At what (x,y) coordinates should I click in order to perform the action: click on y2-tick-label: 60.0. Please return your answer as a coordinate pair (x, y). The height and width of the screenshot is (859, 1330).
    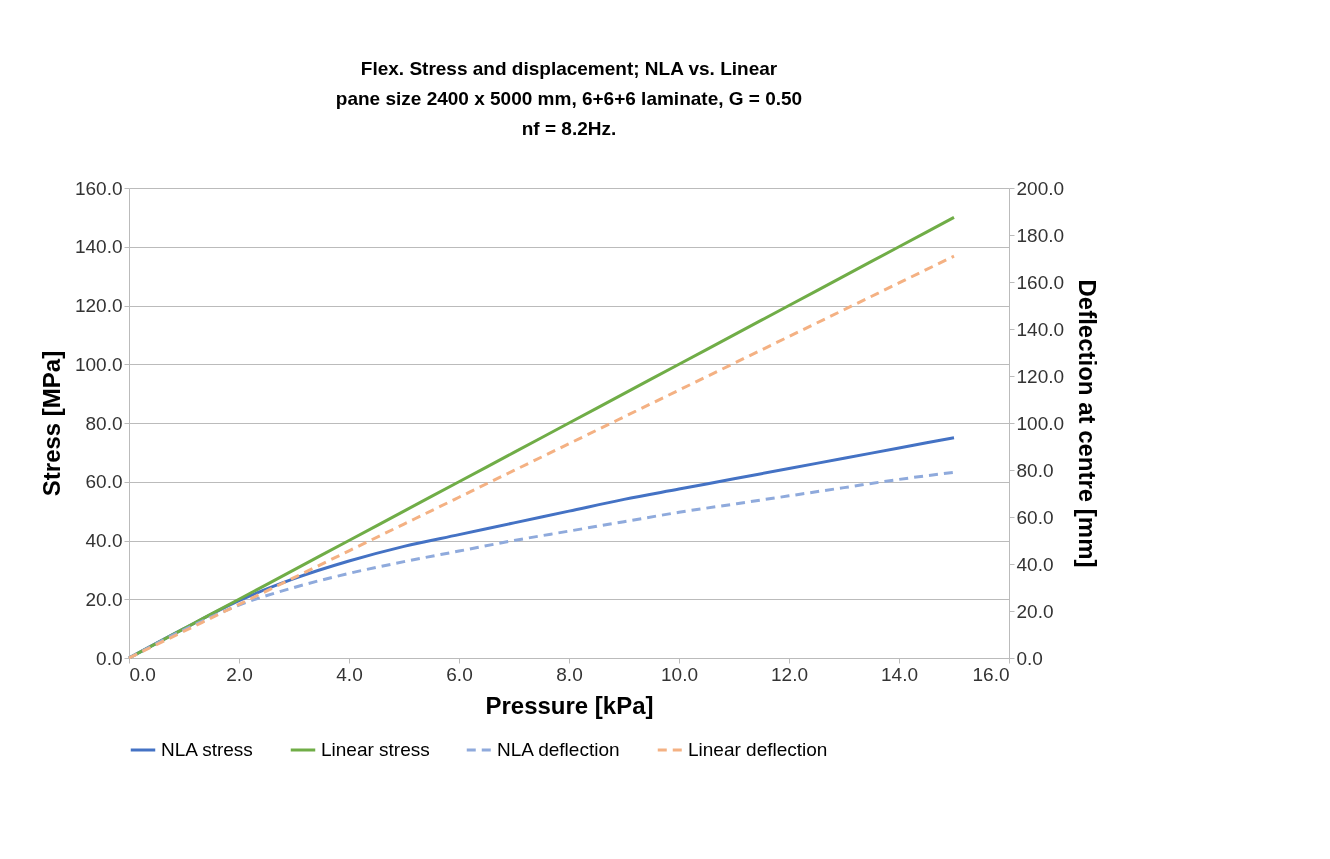
    Looking at the image, I should click on (1035, 517).